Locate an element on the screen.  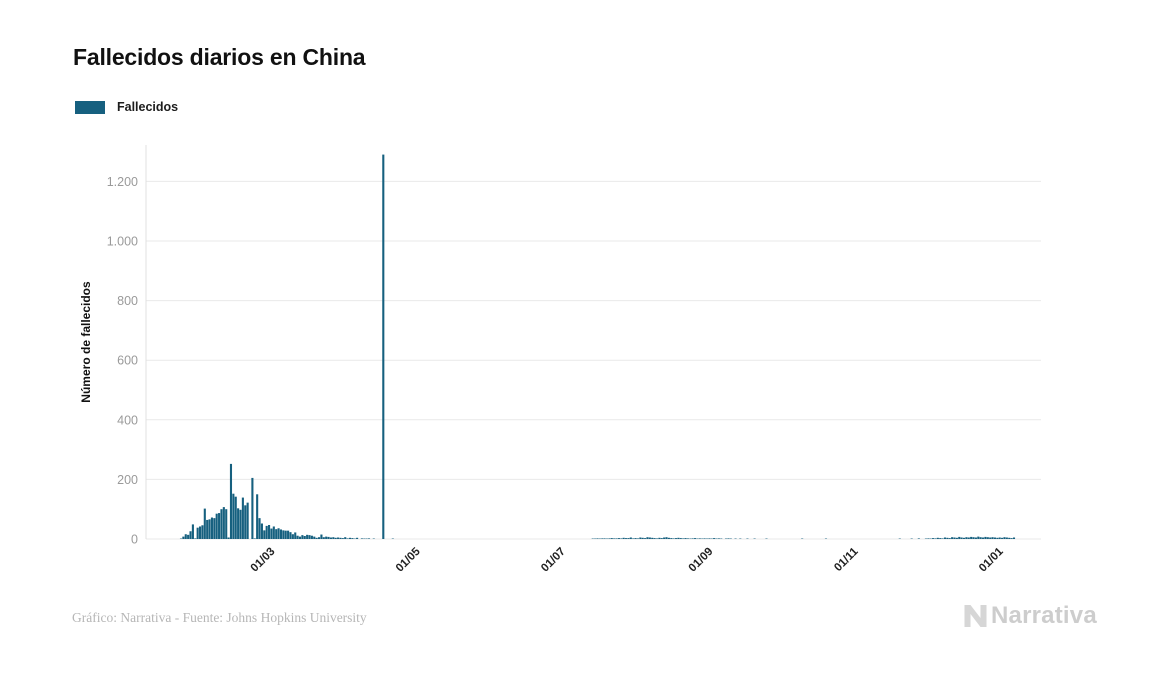
y-tick-label: 1.200 is located at coordinates (122, 182).